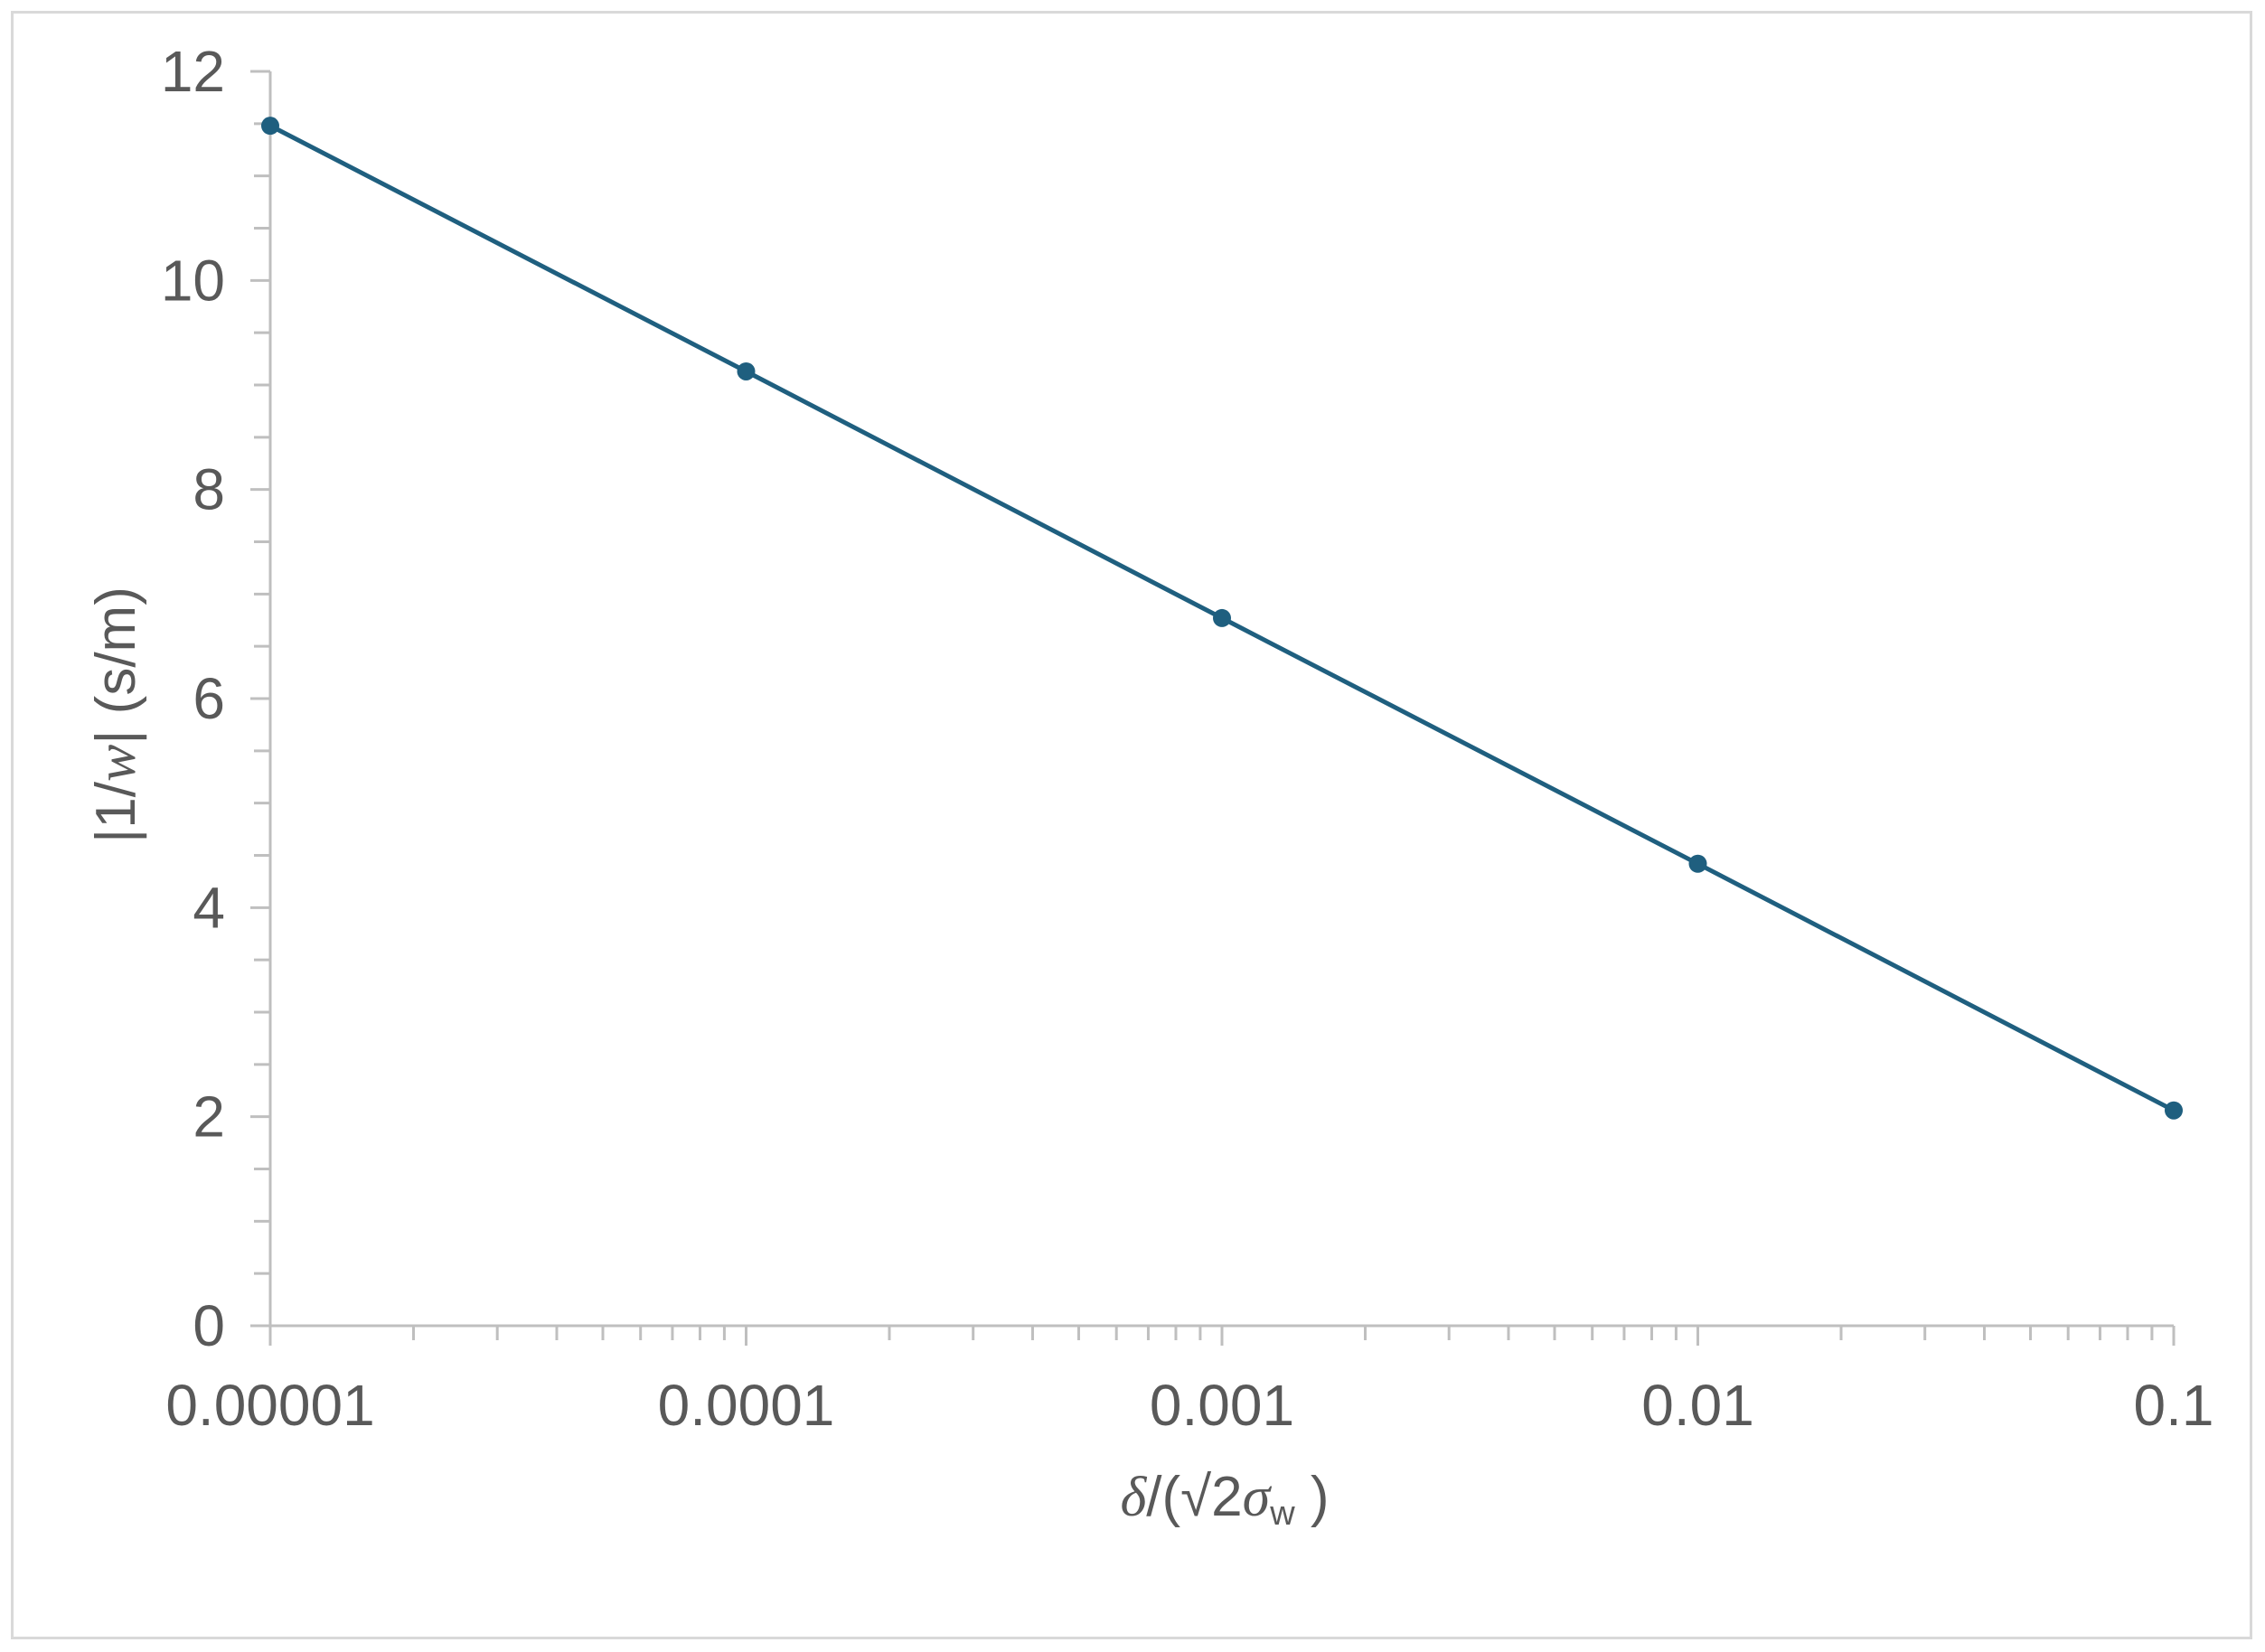 The width and height of the screenshot is (2265, 1652). Describe the element at coordinates (1195, 1497) in the screenshot. I see `x-axis-title-sqrt: √` at that location.